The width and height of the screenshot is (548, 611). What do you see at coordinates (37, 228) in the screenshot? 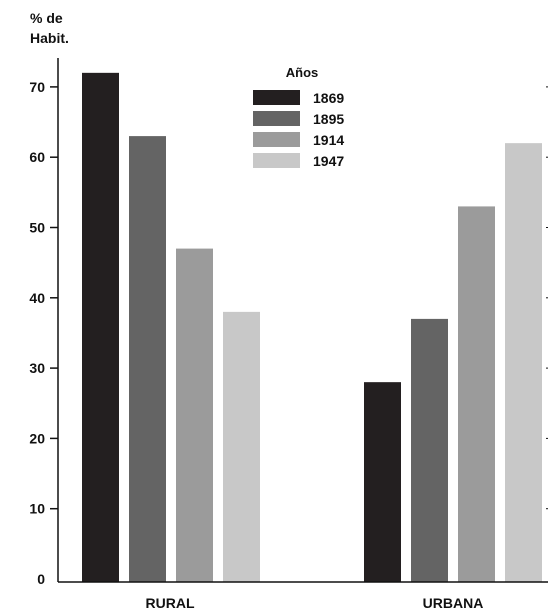
I see `y-tick-label-50: 50` at bounding box center [37, 228].